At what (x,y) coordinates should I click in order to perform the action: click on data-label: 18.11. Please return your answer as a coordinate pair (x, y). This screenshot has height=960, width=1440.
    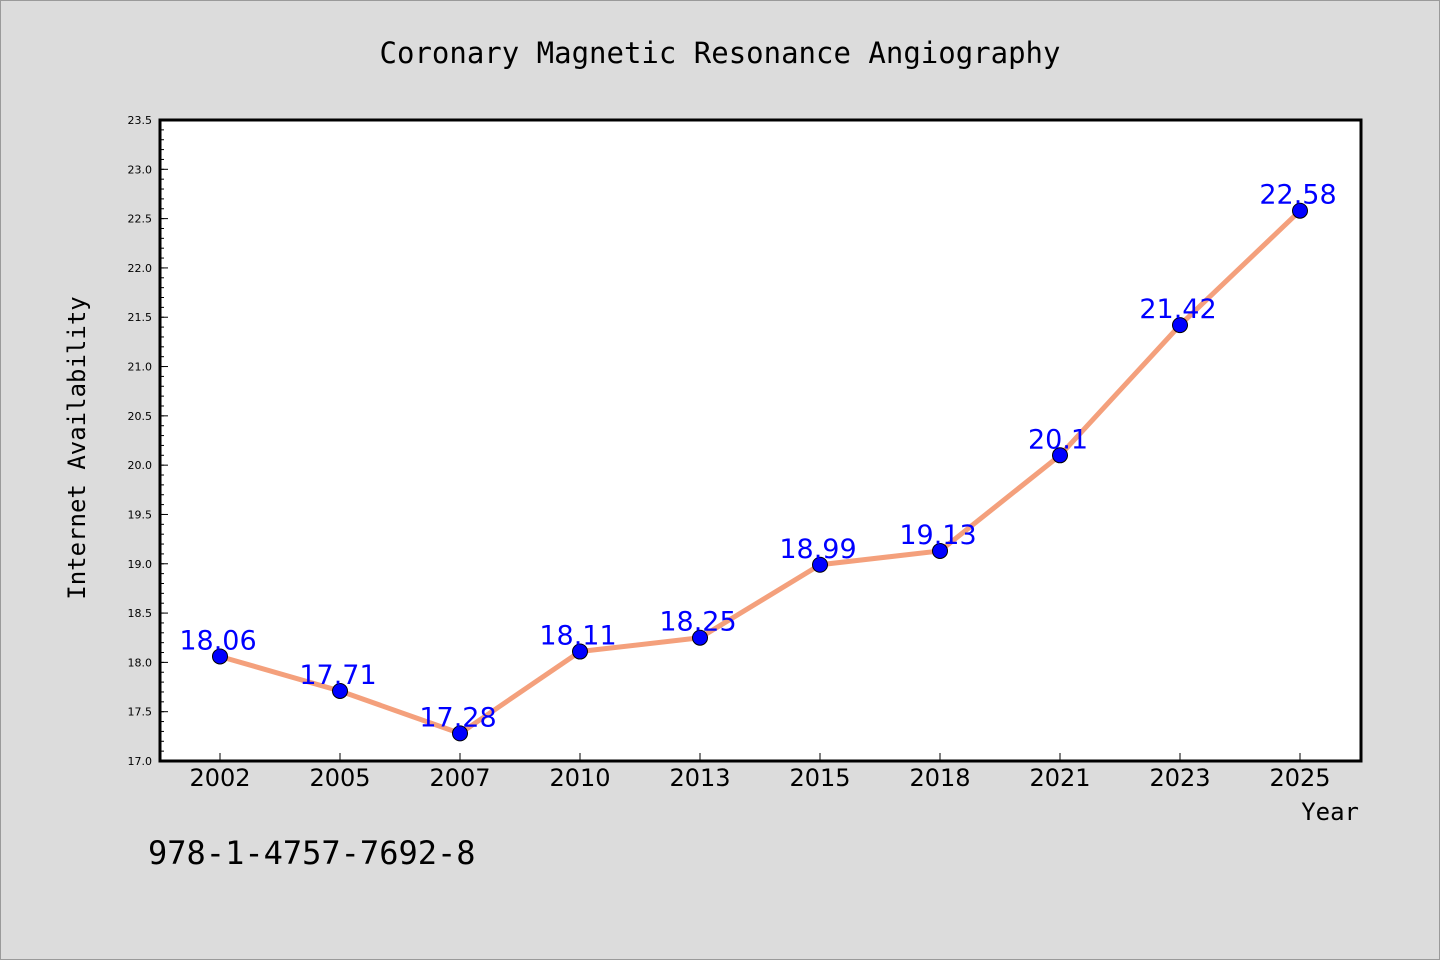
    Looking at the image, I should click on (577, 636).